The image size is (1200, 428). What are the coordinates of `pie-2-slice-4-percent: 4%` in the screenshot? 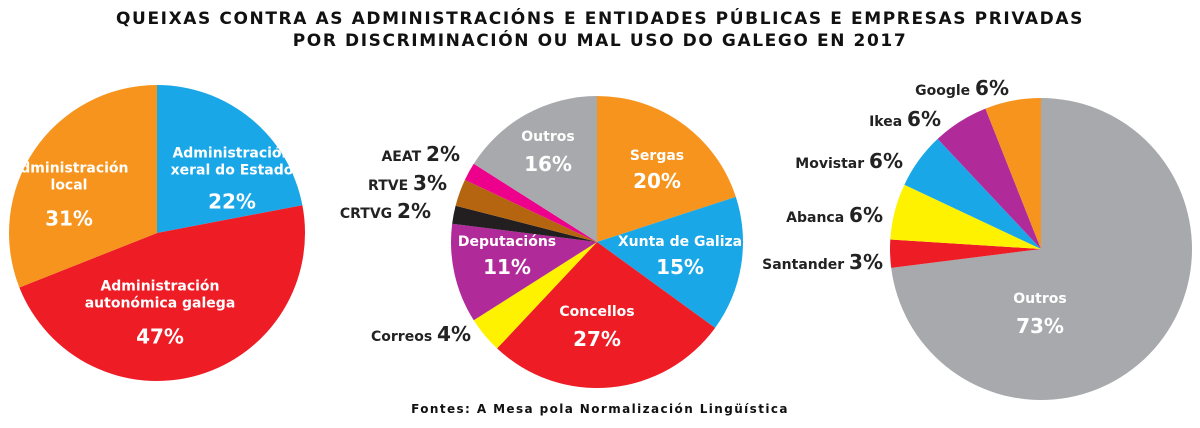 It's located at (454, 334).